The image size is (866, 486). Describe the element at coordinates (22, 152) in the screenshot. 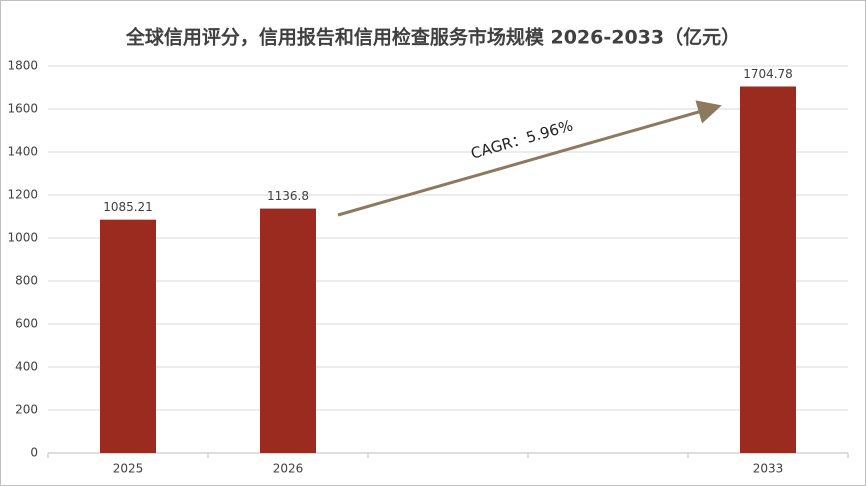

I see `y-tick-label: 1400` at that location.